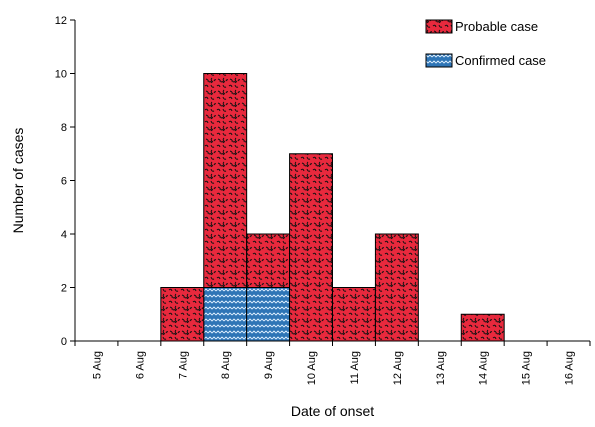  What do you see at coordinates (484, 368) in the screenshot?
I see `x-tick-label: 14 Aug` at bounding box center [484, 368].